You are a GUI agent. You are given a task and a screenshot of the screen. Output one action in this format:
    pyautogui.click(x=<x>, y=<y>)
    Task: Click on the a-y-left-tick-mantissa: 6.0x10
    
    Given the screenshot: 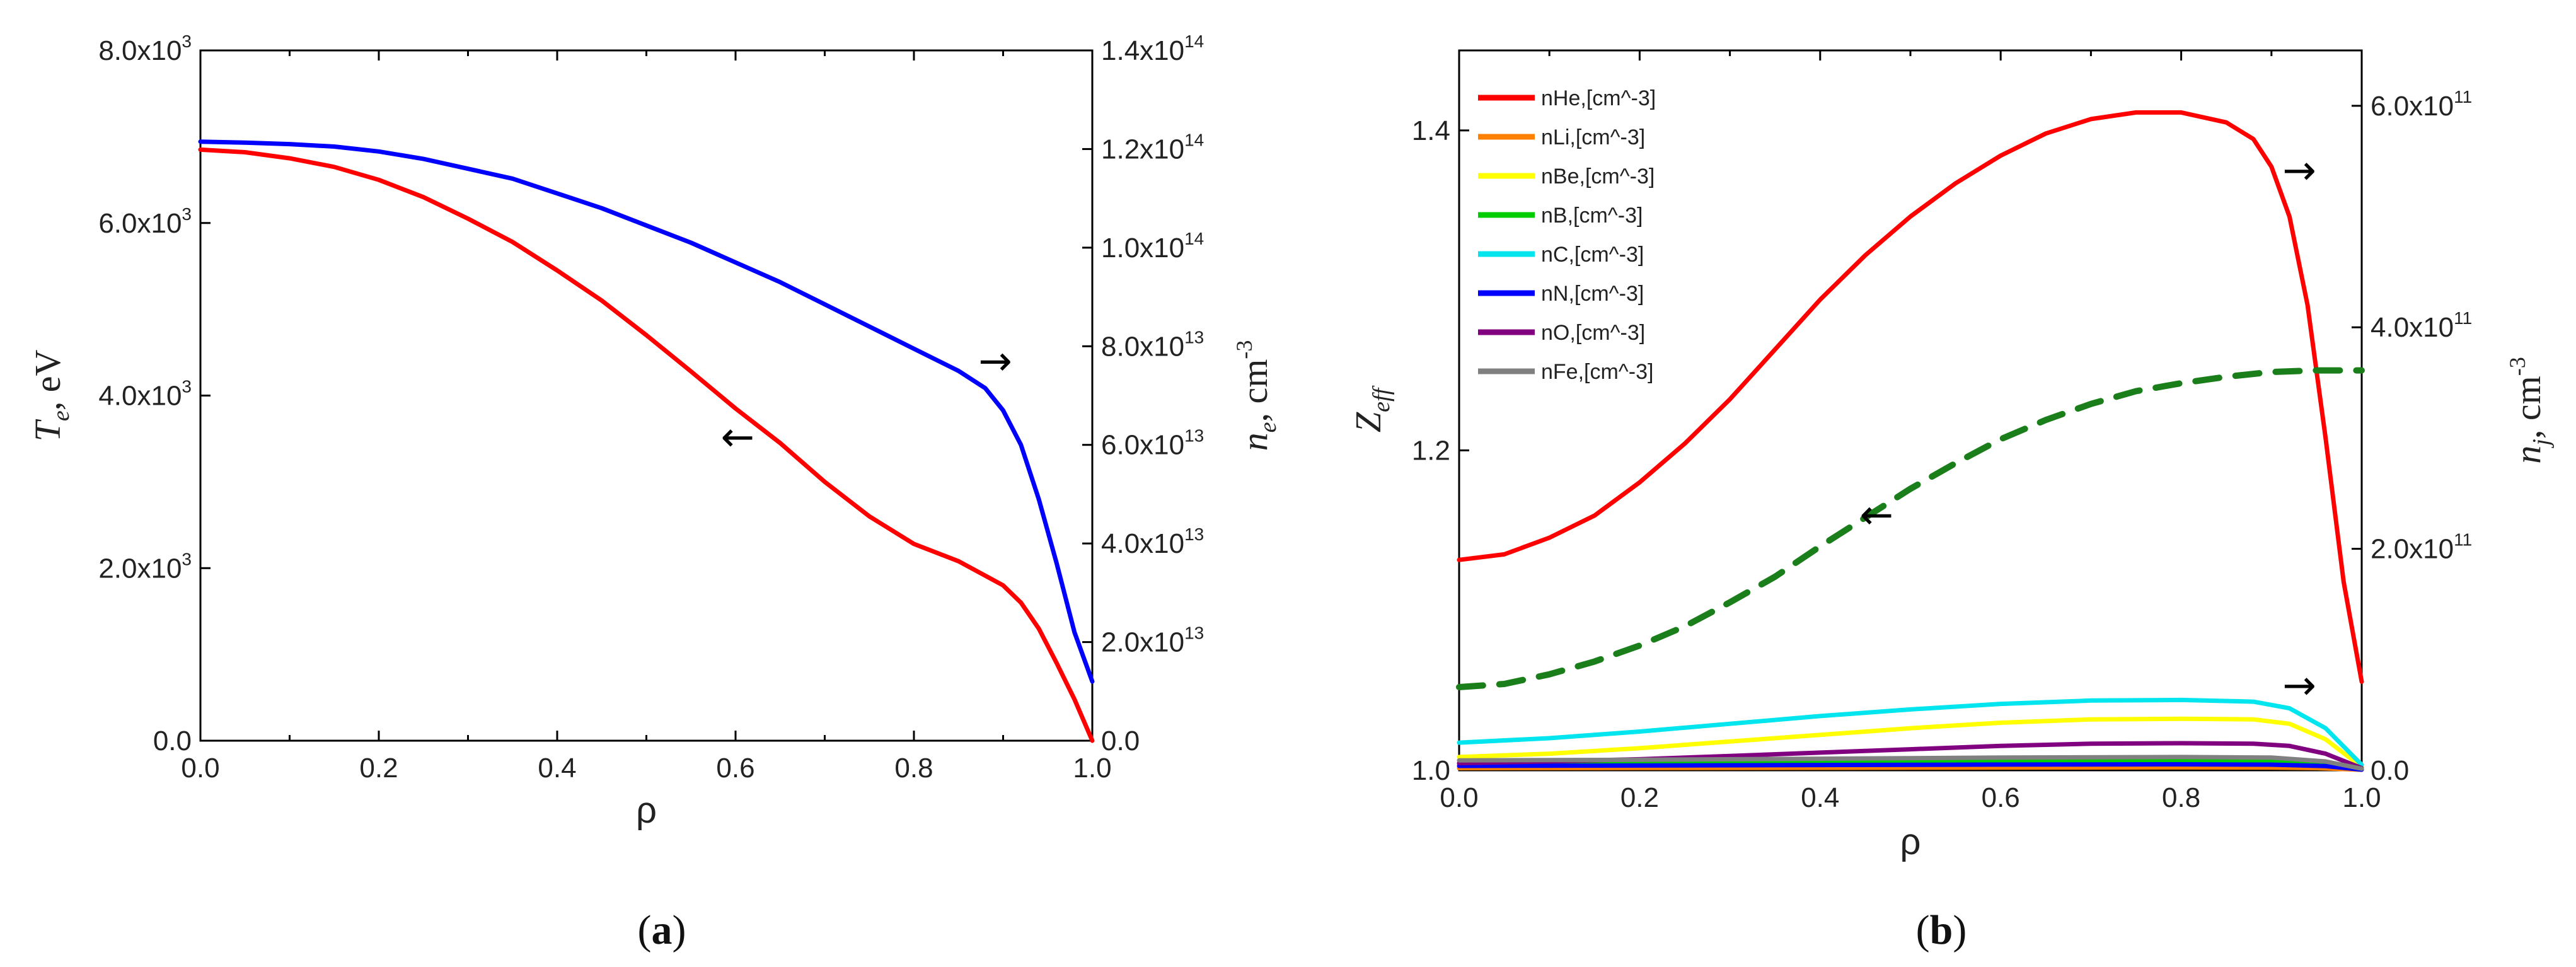 What is the action you would take?
    pyautogui.click(x=140, y=223)
    